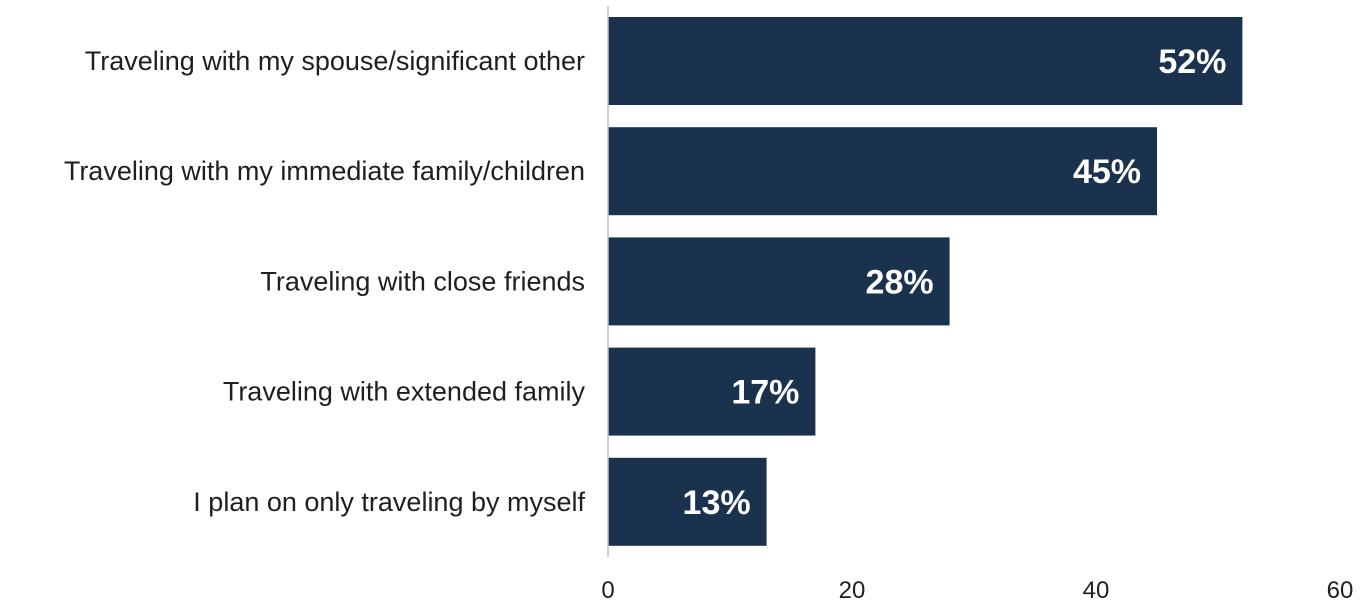 Image resolution: width=1360 pixels, height=608 pixels. What do you see at coordinates (765, 393) in the screenshot?
I see `data-label-4: 17%` at bounding box center [765, 393].